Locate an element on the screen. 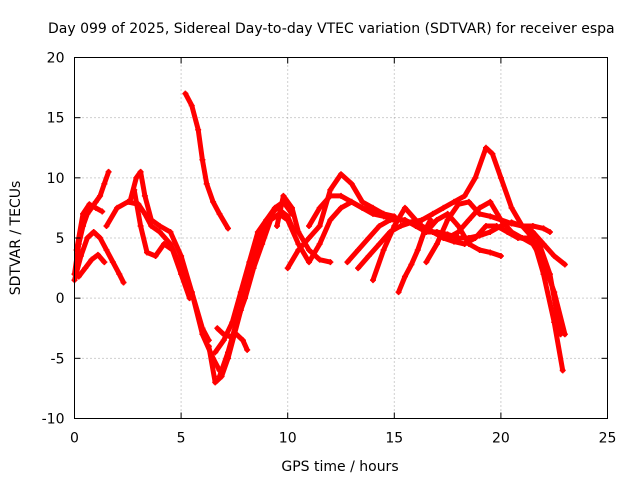 The image size is (640, 480). y-tick-label: 5 is located at coordinates (60, 239).